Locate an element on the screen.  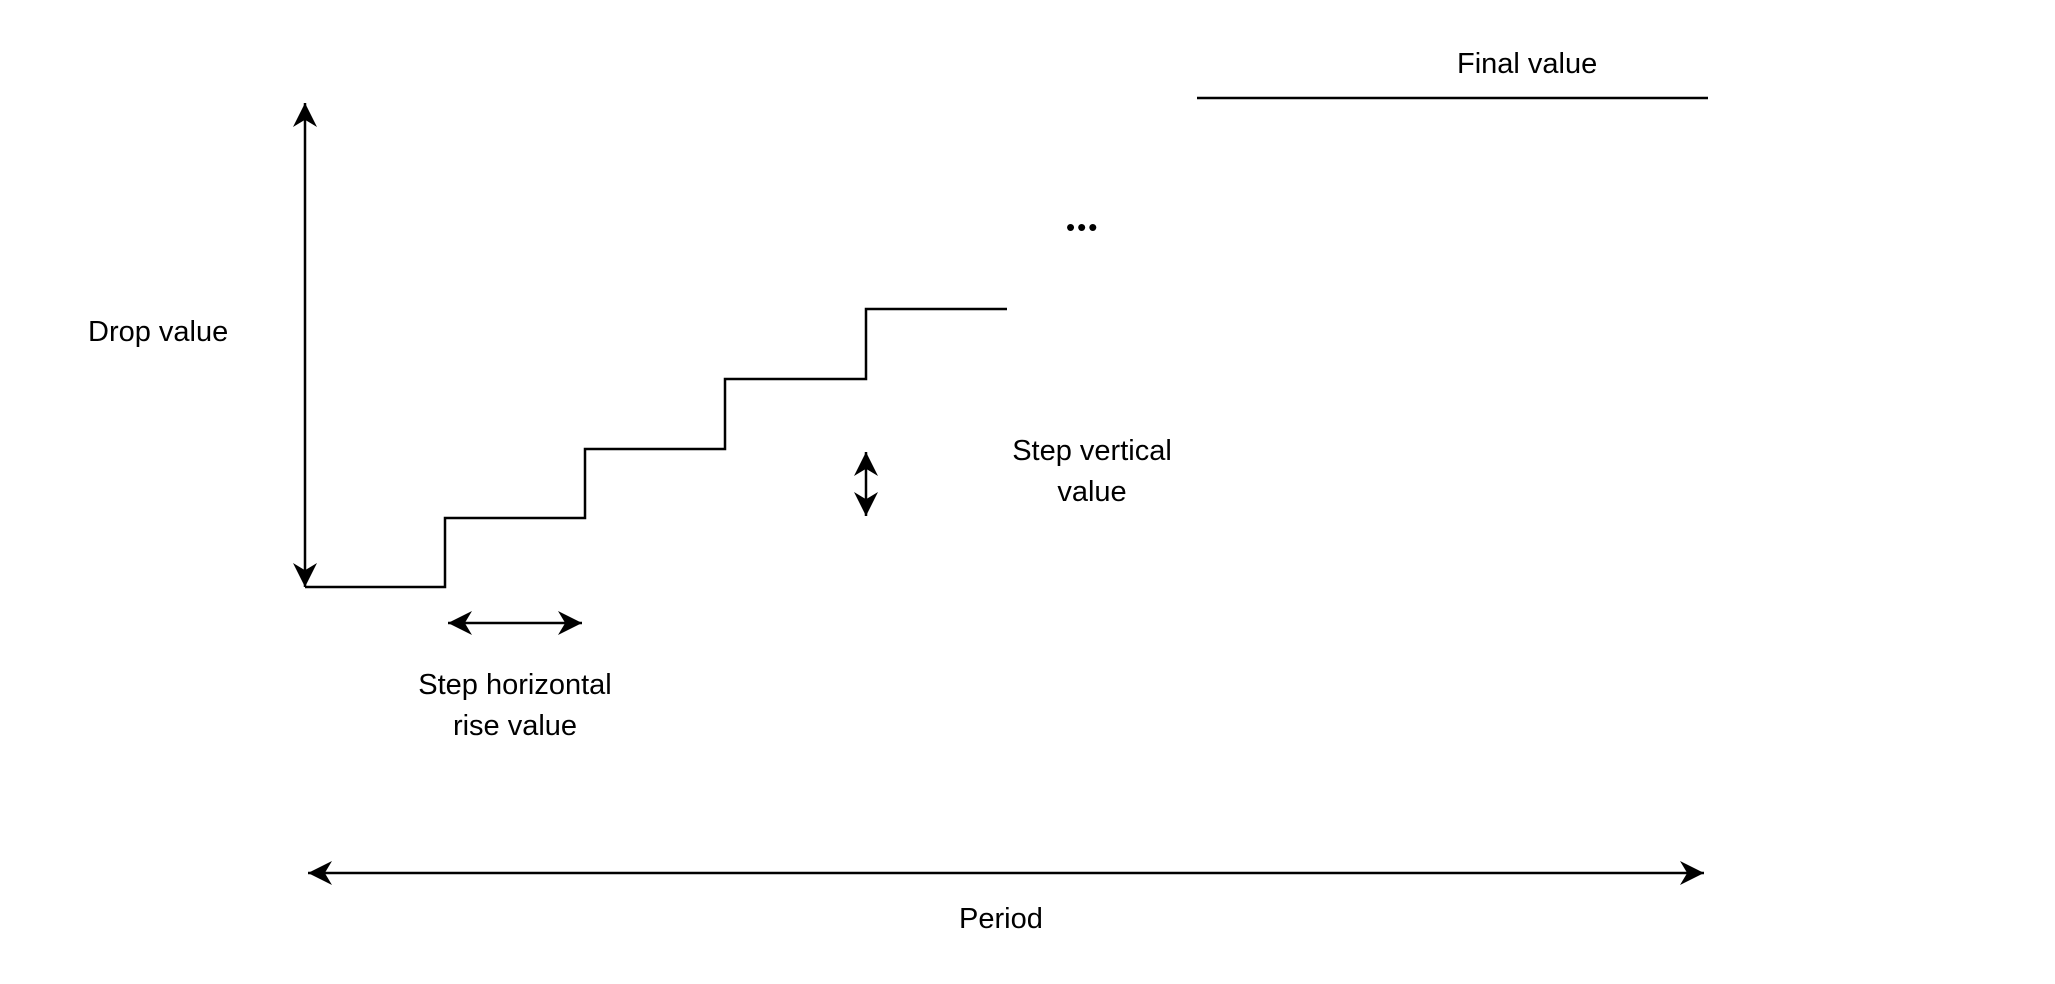
step-vertical-label-line1: Step vertical is located at coordinates (1092, 451).